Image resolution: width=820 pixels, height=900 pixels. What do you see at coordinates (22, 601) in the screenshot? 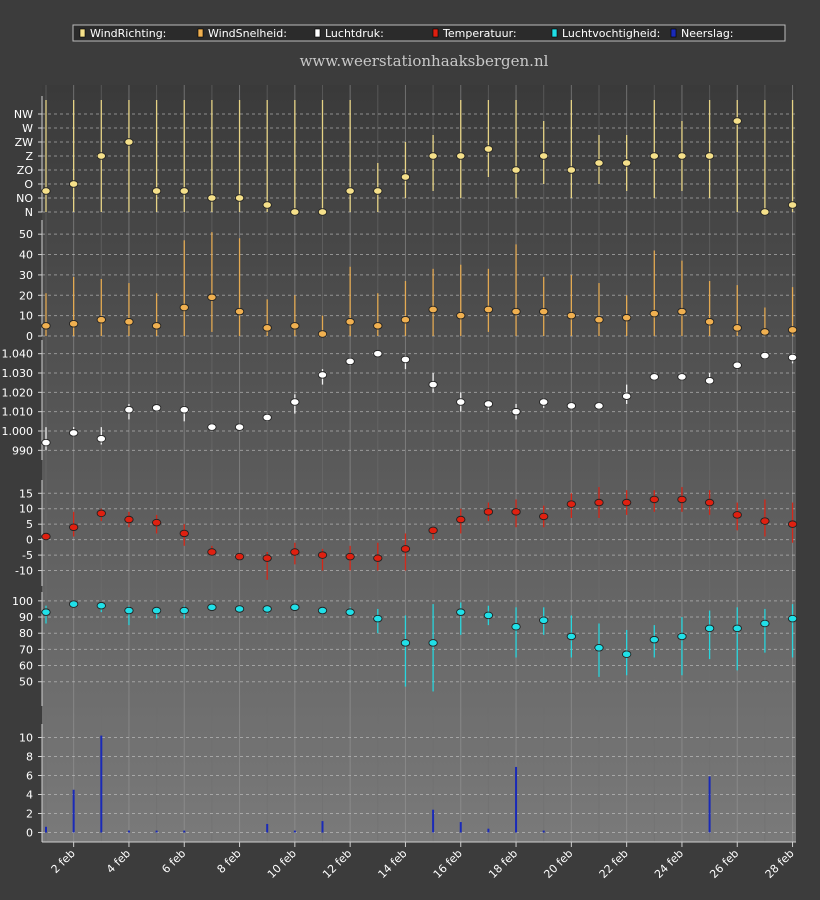
I see `y-tick-label: 100` at bounding box center [22, 601].